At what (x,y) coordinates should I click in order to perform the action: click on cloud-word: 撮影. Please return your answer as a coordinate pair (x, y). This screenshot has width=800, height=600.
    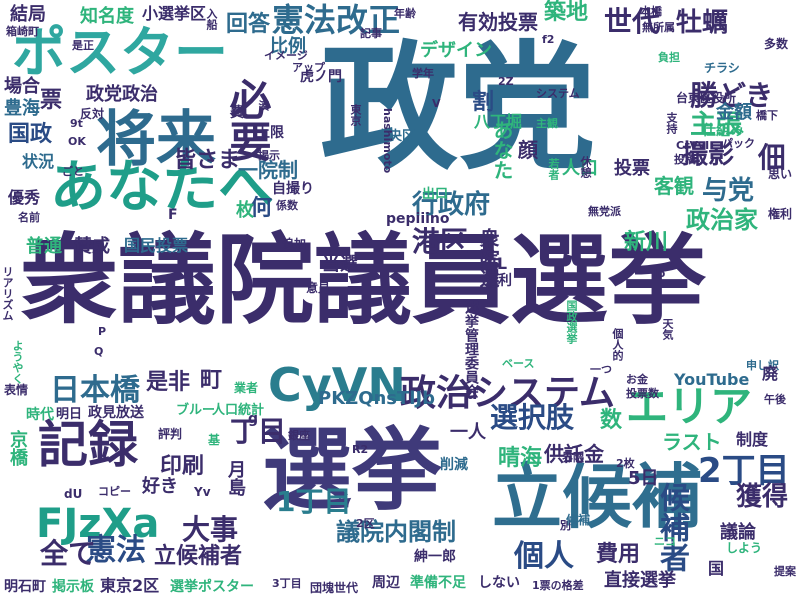
    Looking at the image, I should click on (708, 155).